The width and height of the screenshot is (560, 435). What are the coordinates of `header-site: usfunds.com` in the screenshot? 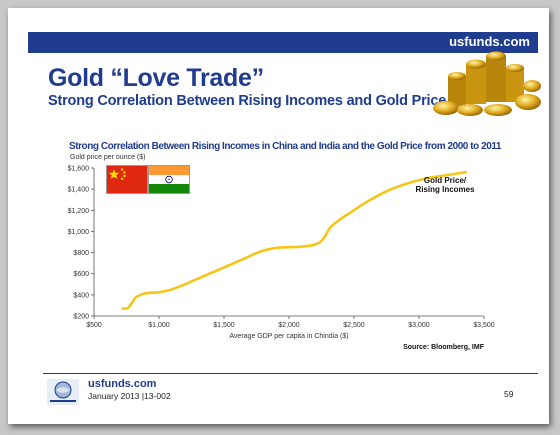 It's located at (489, 41).